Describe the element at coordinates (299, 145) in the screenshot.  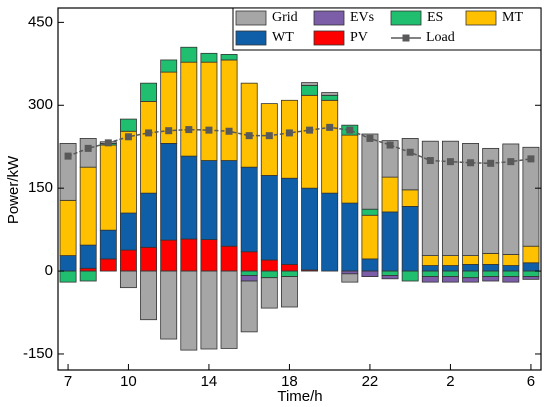
I see `load-line` at that location.